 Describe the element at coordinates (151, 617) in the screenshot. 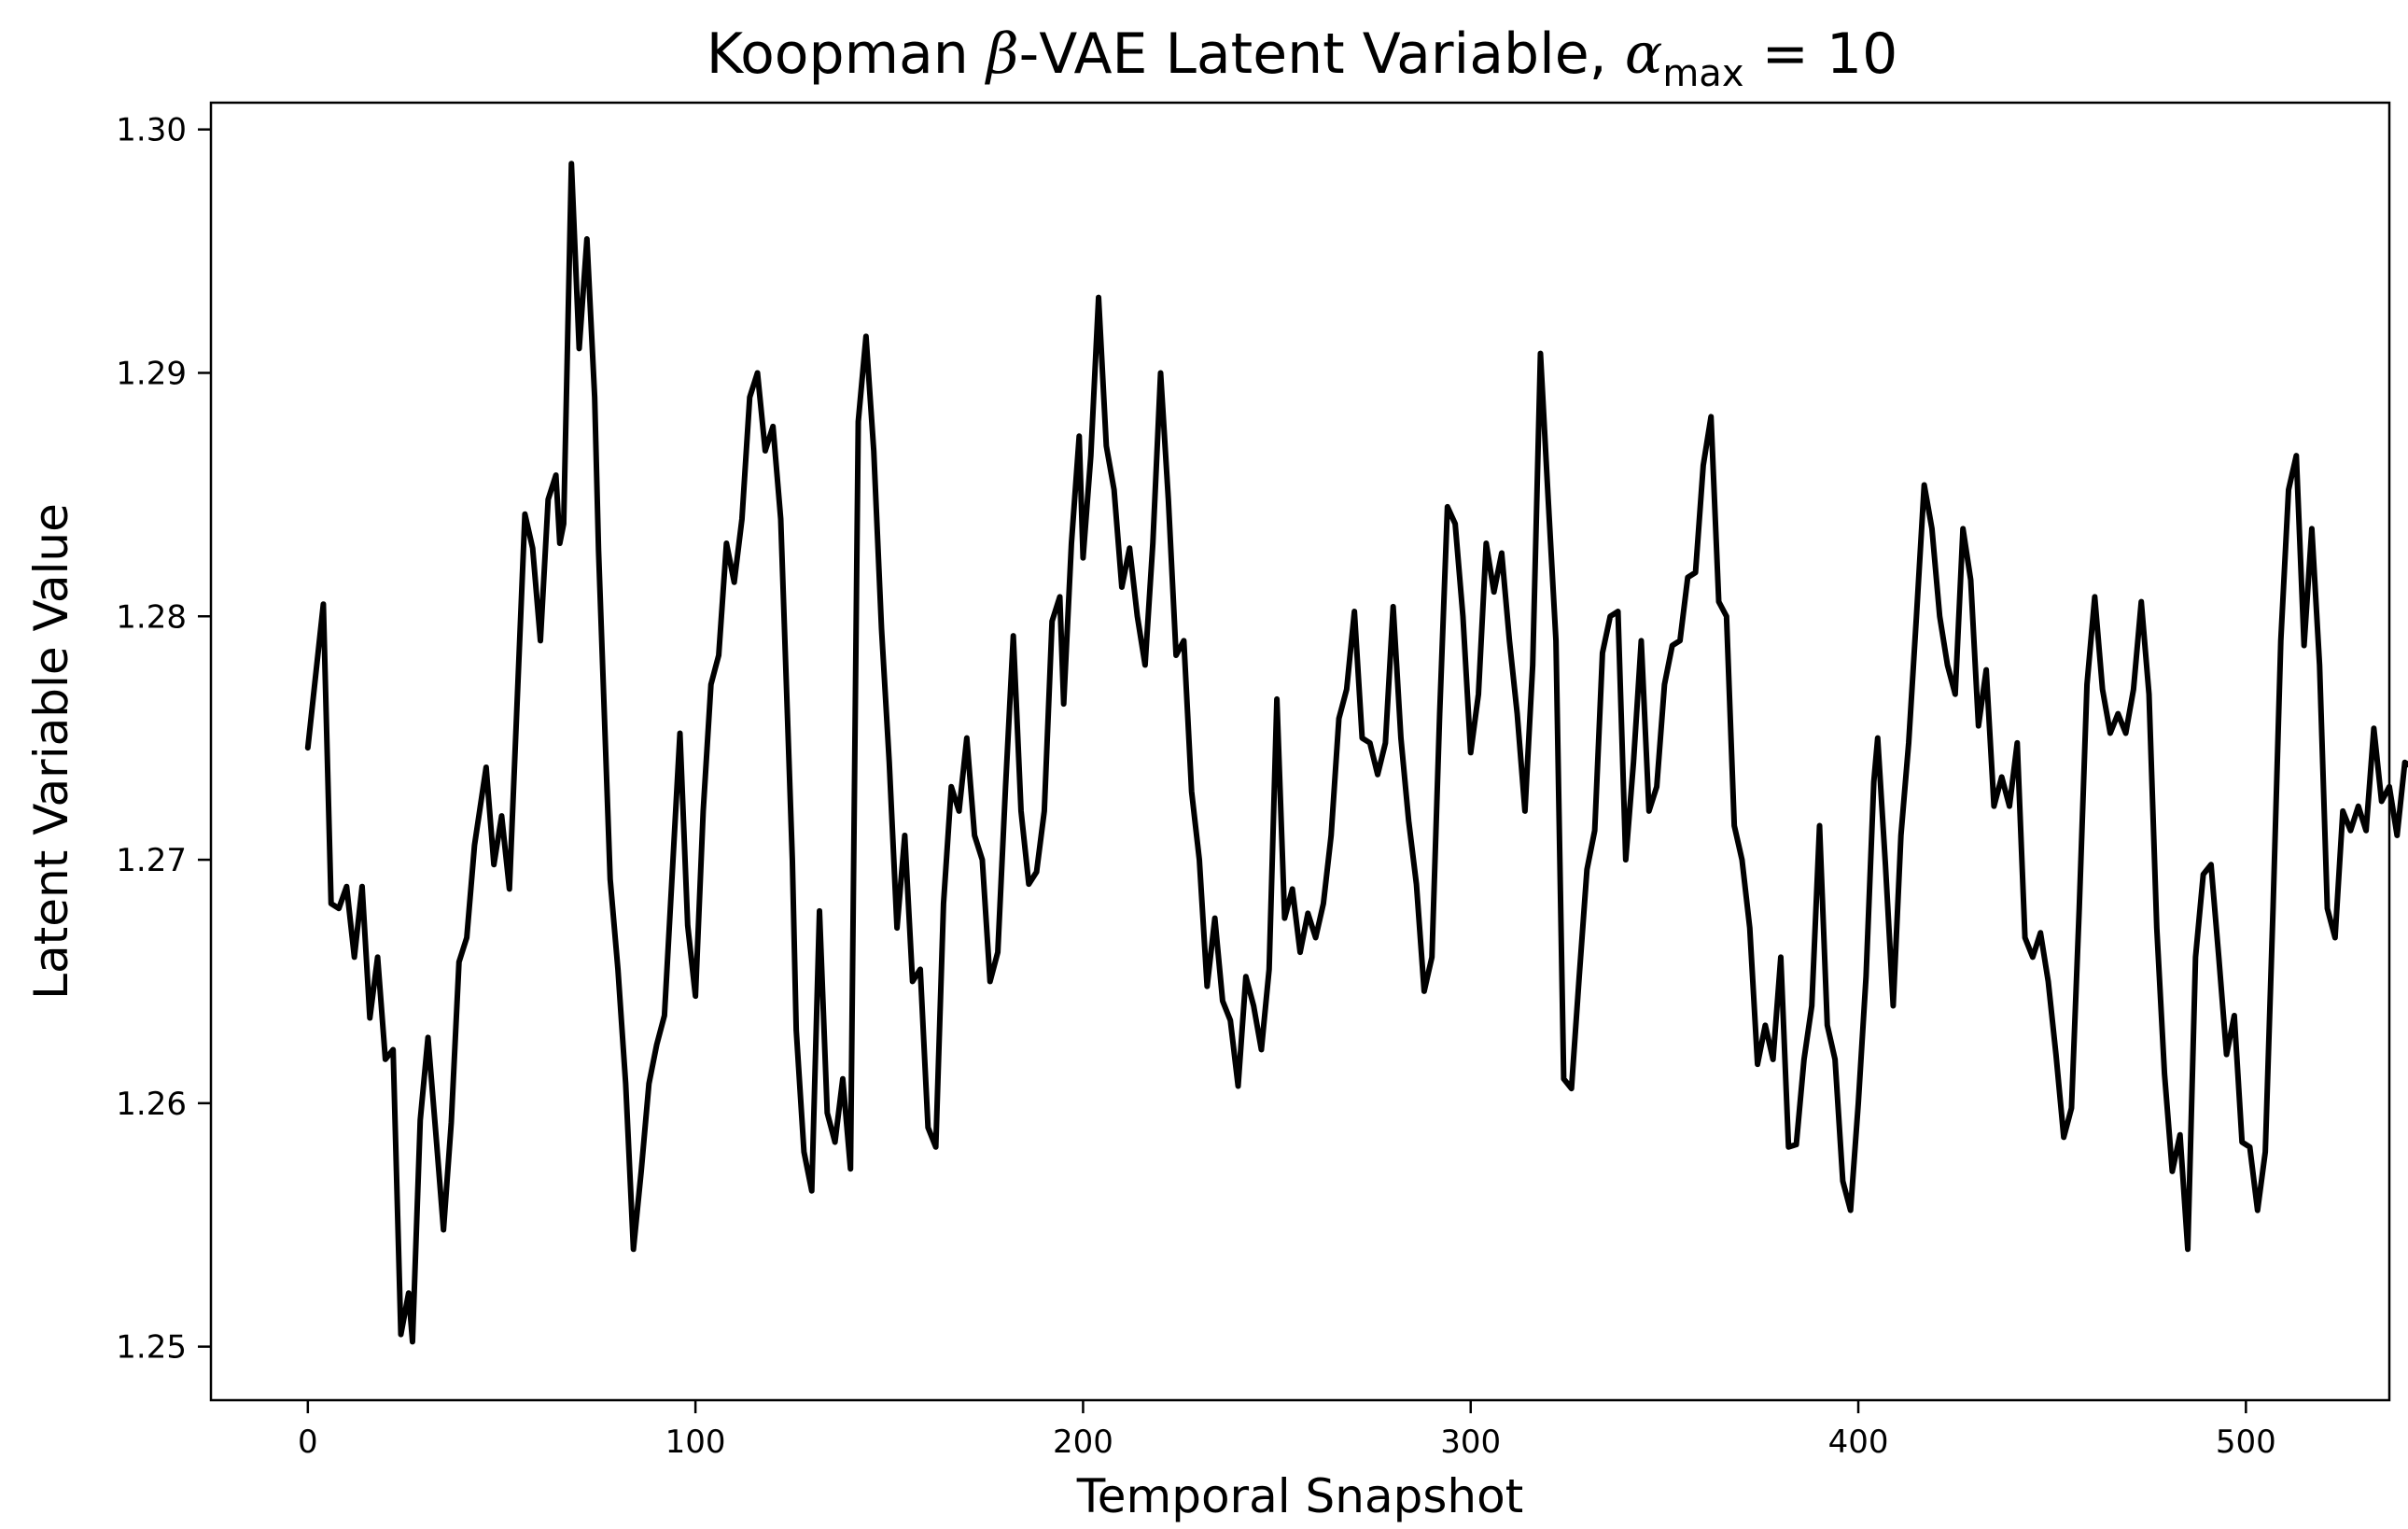

I see `y-tick-label: 1.28` at that location.